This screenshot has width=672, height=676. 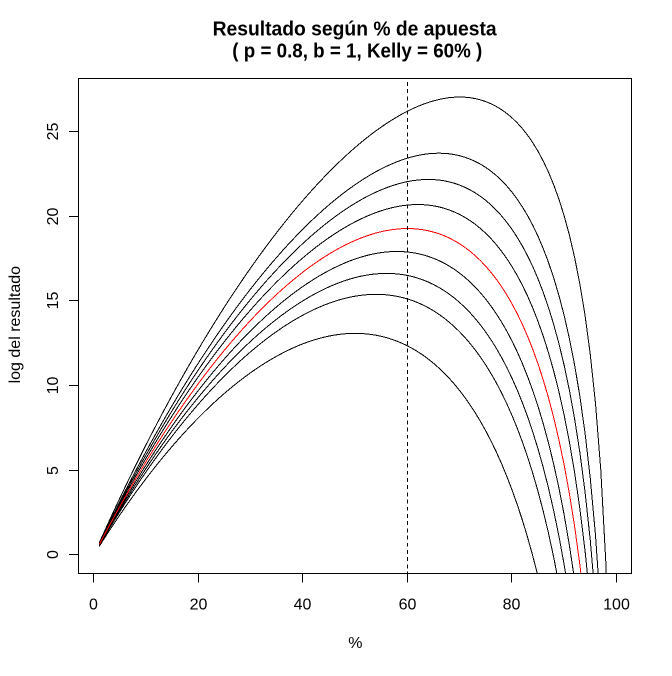 What do you see at coordinates (53, 470) in the screenshot?
I see `svg-text: 5` at bounding box center [53, 470].